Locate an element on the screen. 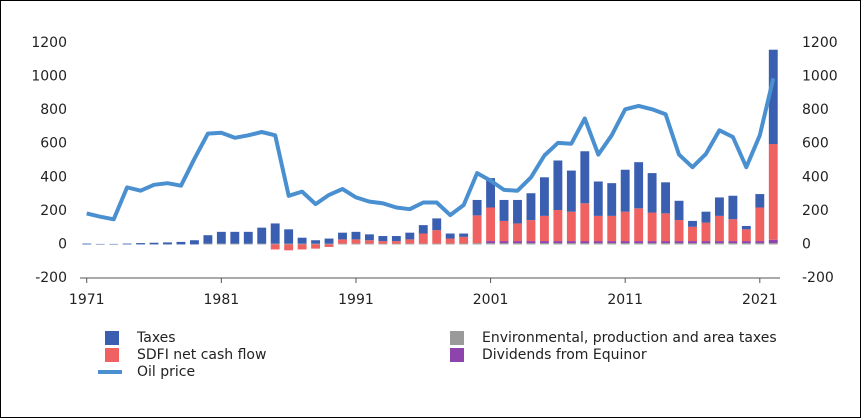  legend-label: Taxes is located at coordinates (156, 338).